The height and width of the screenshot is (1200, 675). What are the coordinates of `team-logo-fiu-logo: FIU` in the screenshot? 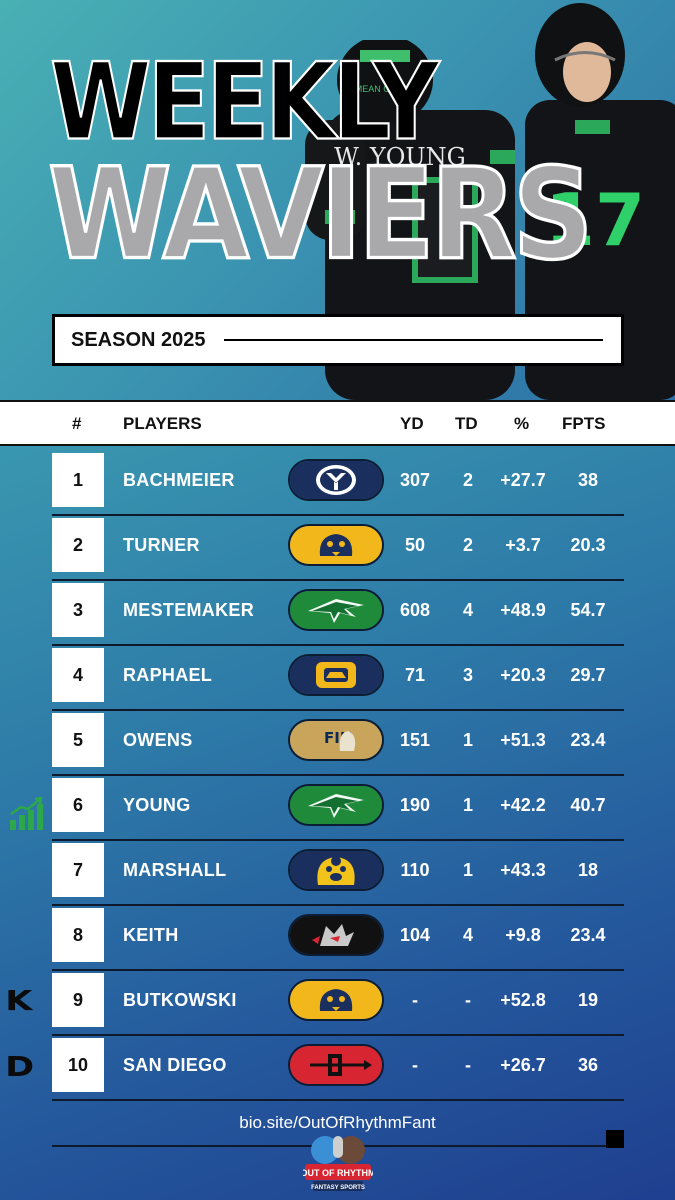 It's located at (336, 740).